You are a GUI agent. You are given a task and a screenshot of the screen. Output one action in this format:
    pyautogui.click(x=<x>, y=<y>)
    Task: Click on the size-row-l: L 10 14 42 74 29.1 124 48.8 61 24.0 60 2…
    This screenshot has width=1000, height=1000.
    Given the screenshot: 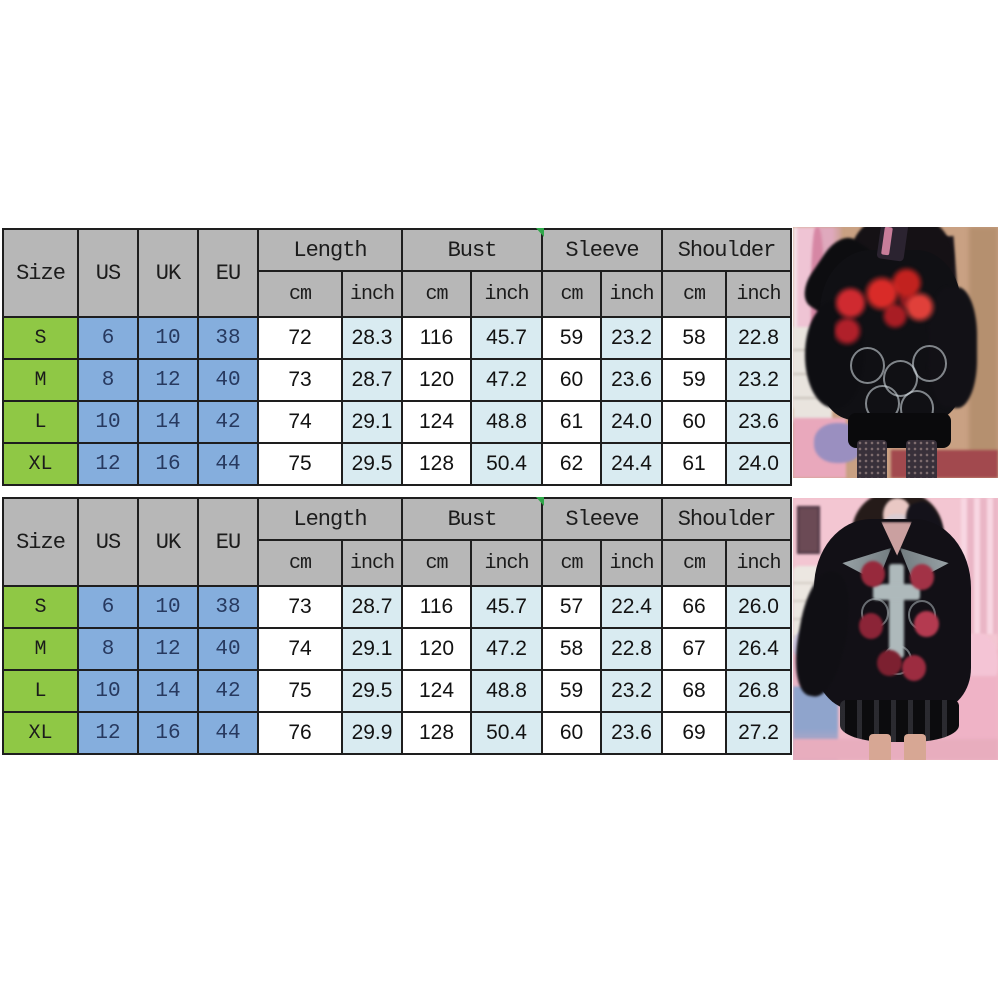 What is the action you would take?
    pyautogui.click(x=397, y=422)
    